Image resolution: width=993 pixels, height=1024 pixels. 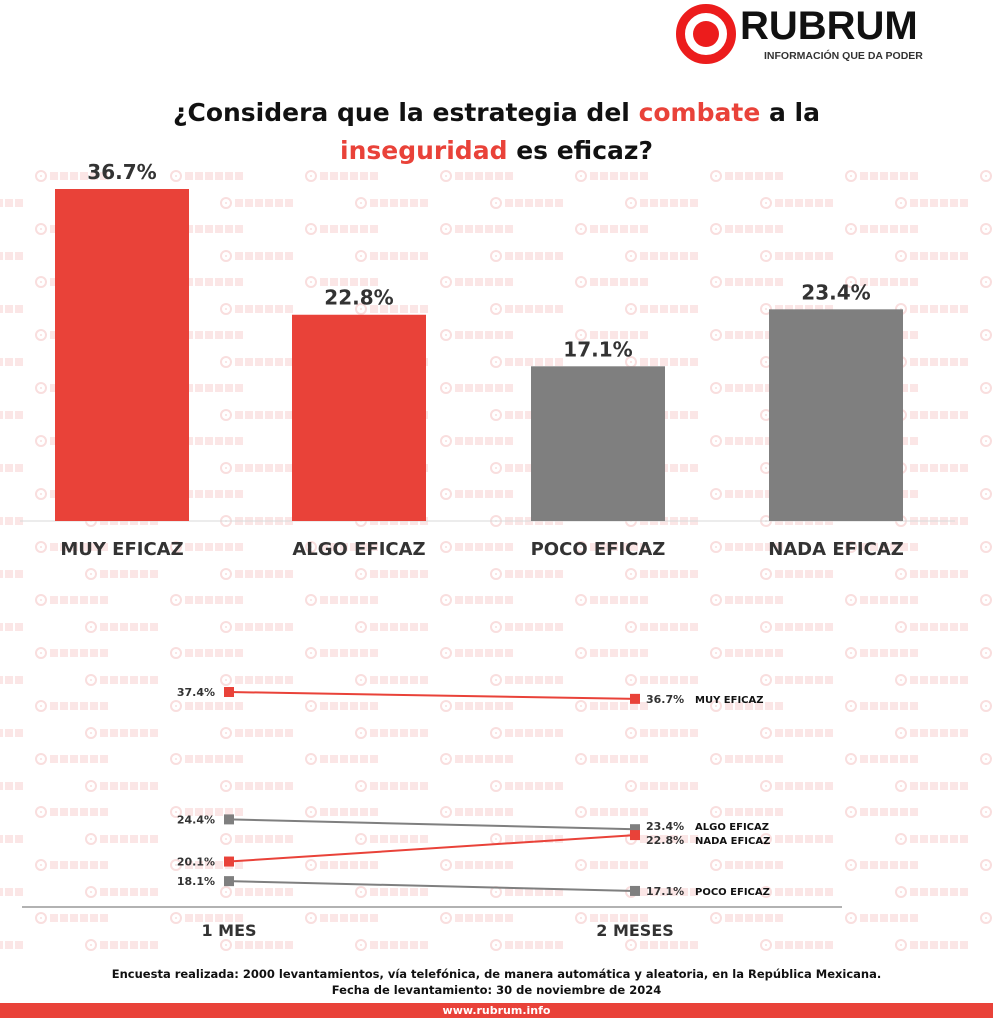 I want to click on bar-value-label: 23.4%, so click(x=835, y=292).